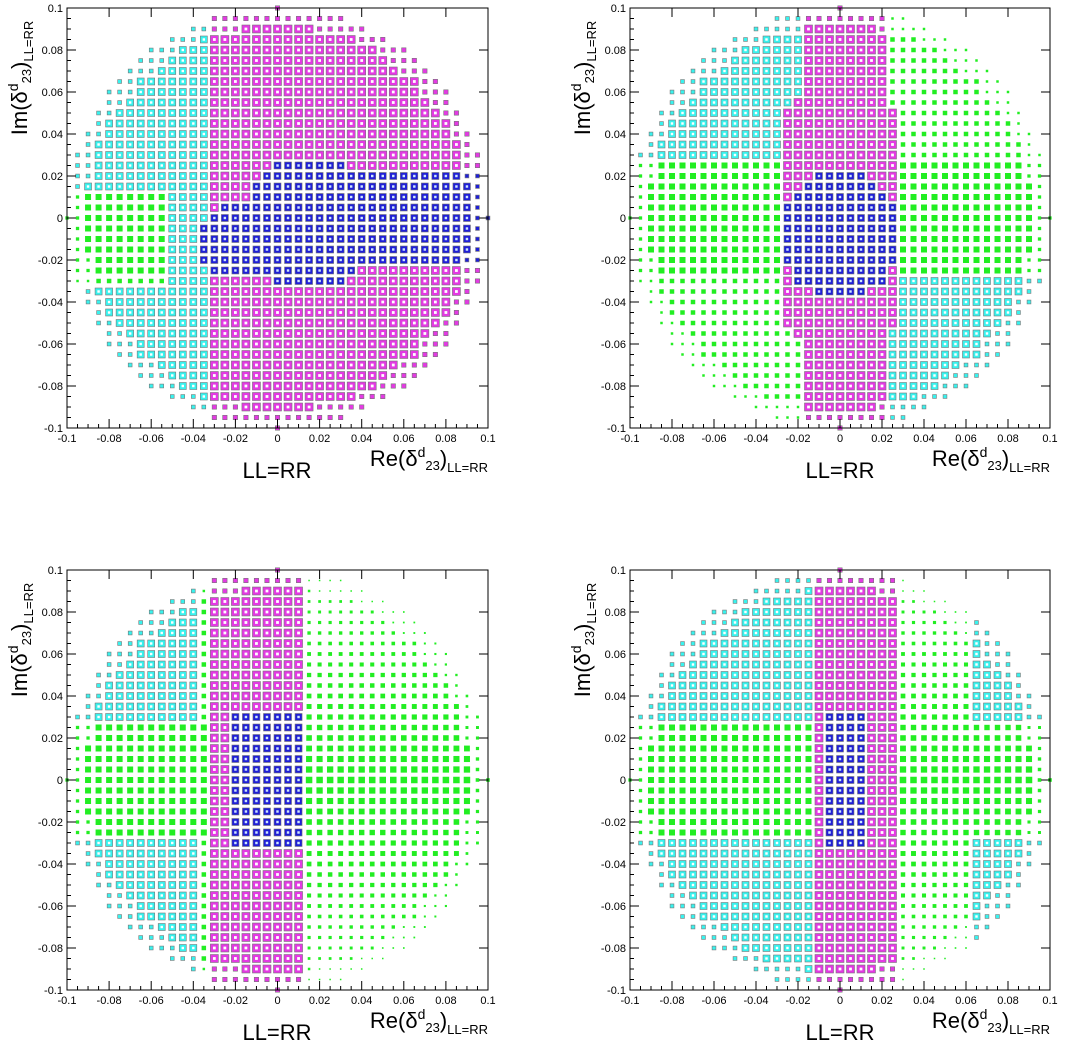 This screenshot has width=1065, height=1046. I want to click on x-tick-label: -0.02, so click(235, 439).